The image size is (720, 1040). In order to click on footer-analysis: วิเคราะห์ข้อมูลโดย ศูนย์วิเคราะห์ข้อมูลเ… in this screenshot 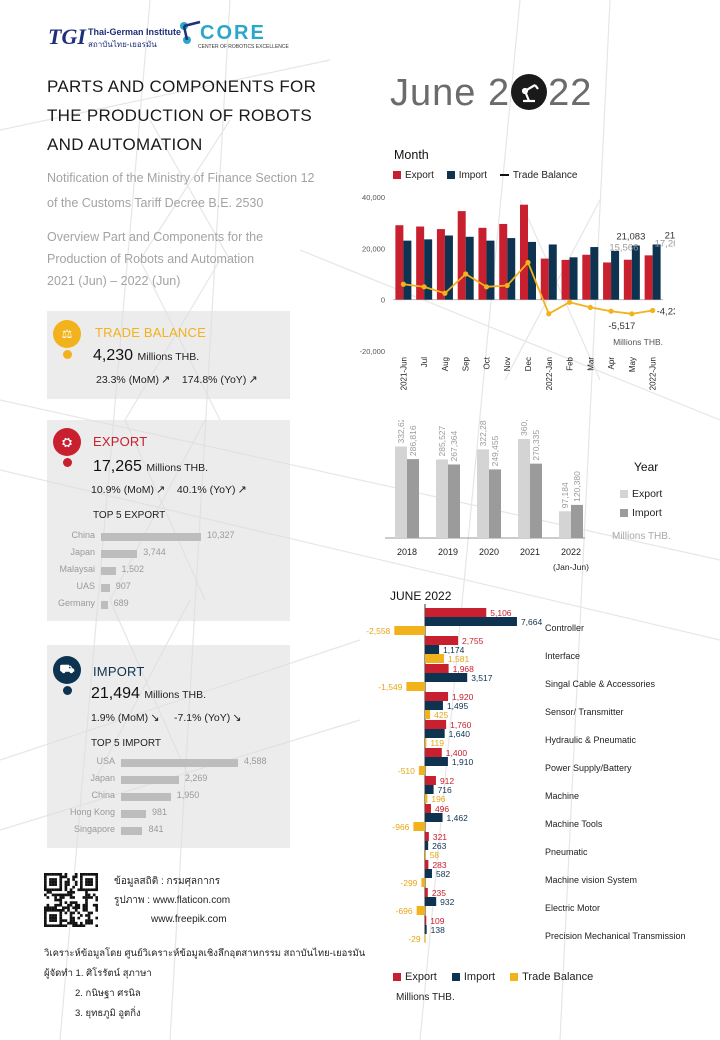, I will do `click(205, 953)`.